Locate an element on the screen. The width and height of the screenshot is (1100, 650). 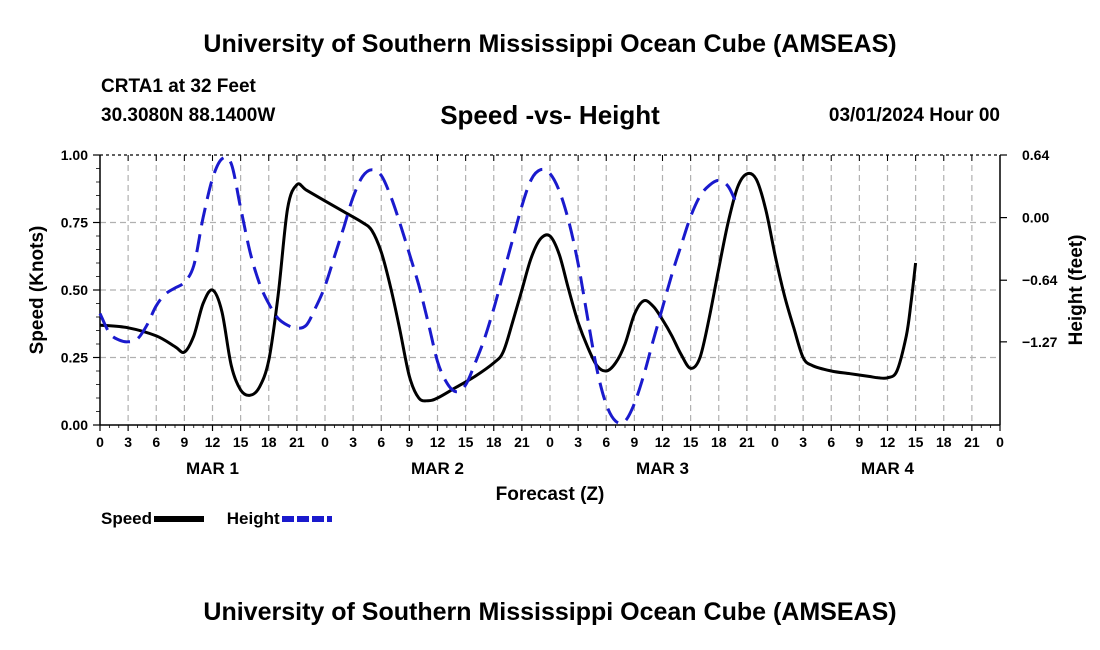
legend-swatch-speed is located at coordinates (179, 519).